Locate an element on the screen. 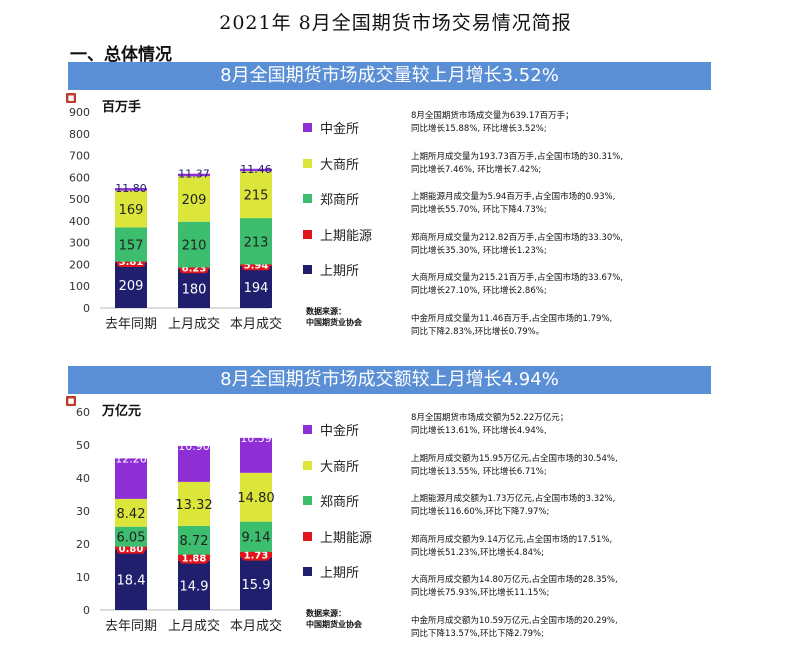 The width and height of the screenshot is (791, 651). y-tick-label: 800 is located at coordinates (79, 134).